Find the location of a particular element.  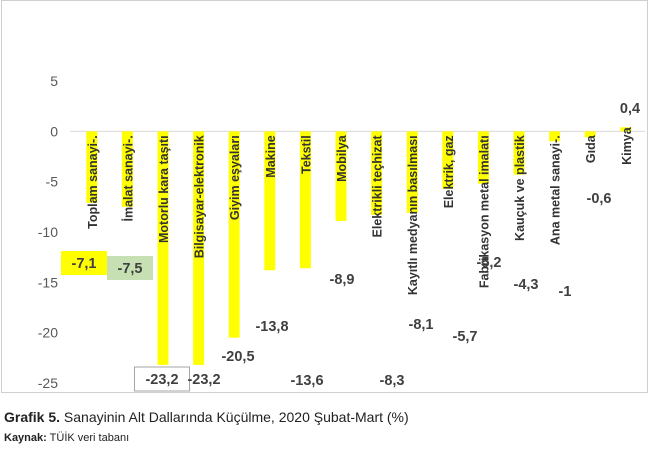

caption-label: Grafik 5. is located at coordinates (32, 417).